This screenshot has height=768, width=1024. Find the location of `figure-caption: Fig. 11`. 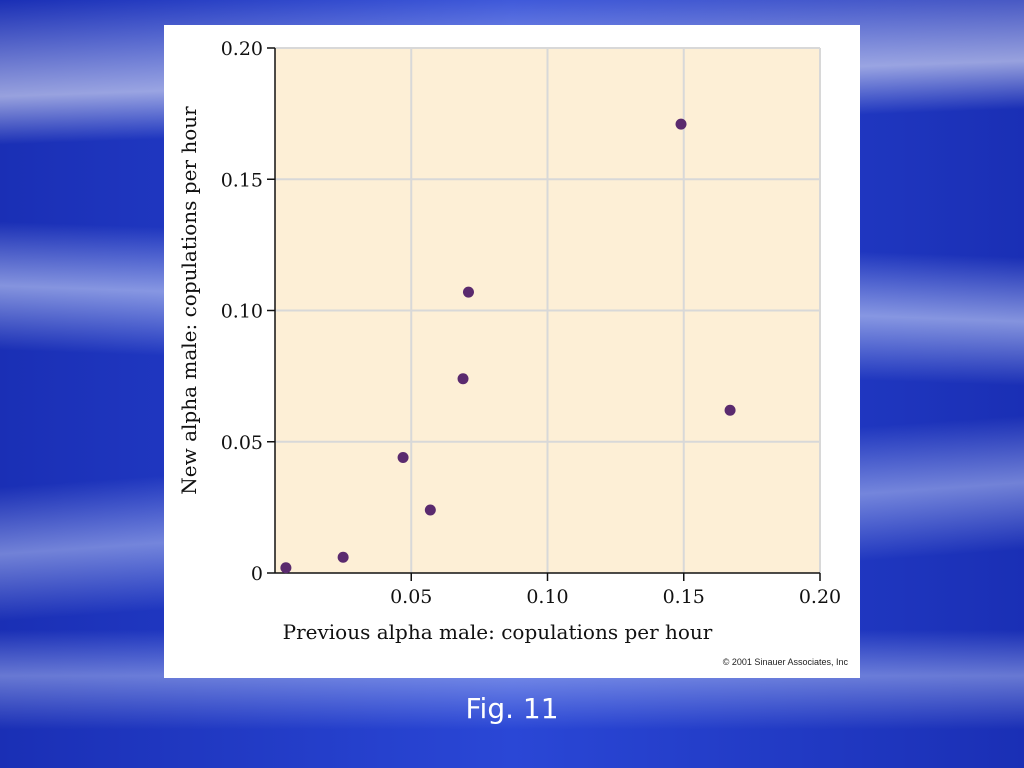

figure-caption: Fig. 11 is located at coordinates (512, 708).